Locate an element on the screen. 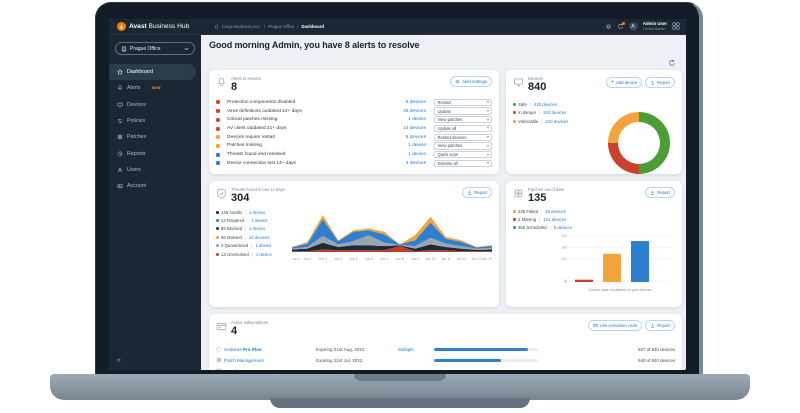  legend-devices-link: 6 devices is located at coordinates (562, 228).